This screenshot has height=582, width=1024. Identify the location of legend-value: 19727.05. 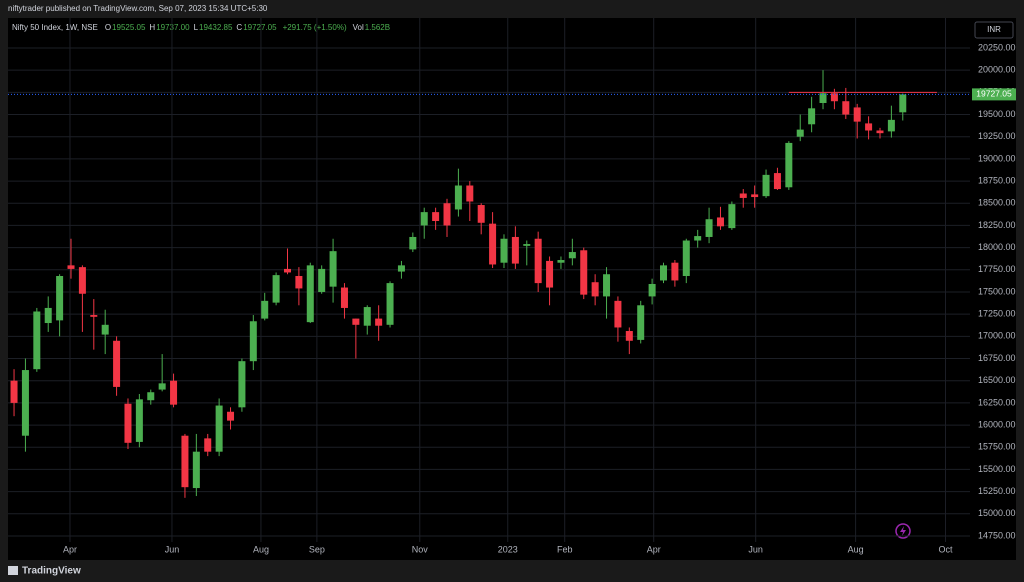
(260, 27).